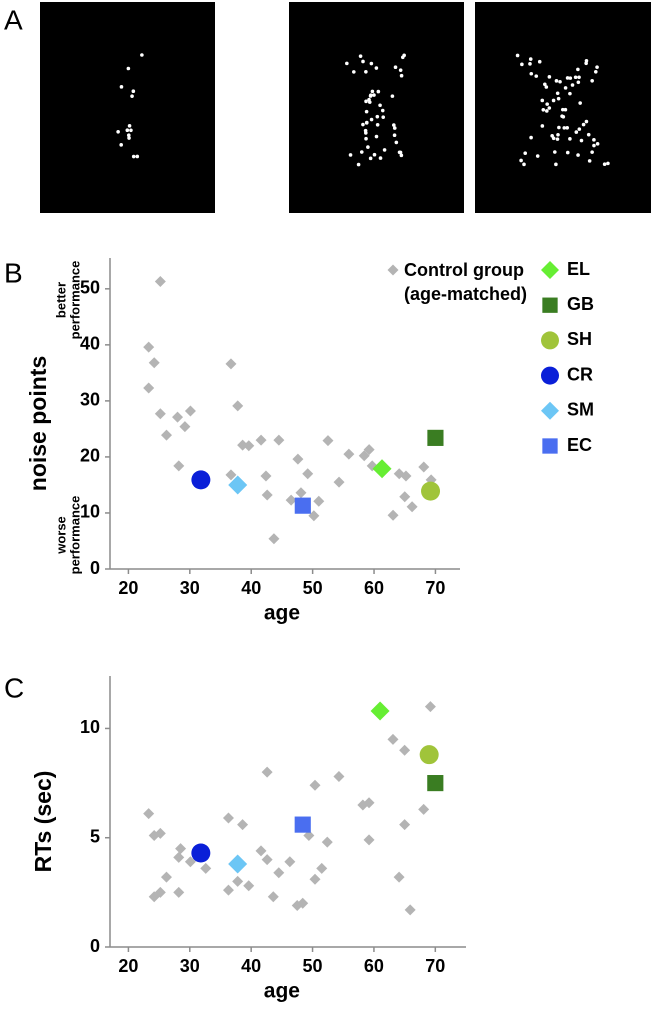  What do you see at coordinates (14, 687) in the screenshot?
I see `panel-label: C` at bounding box center [14, 687].